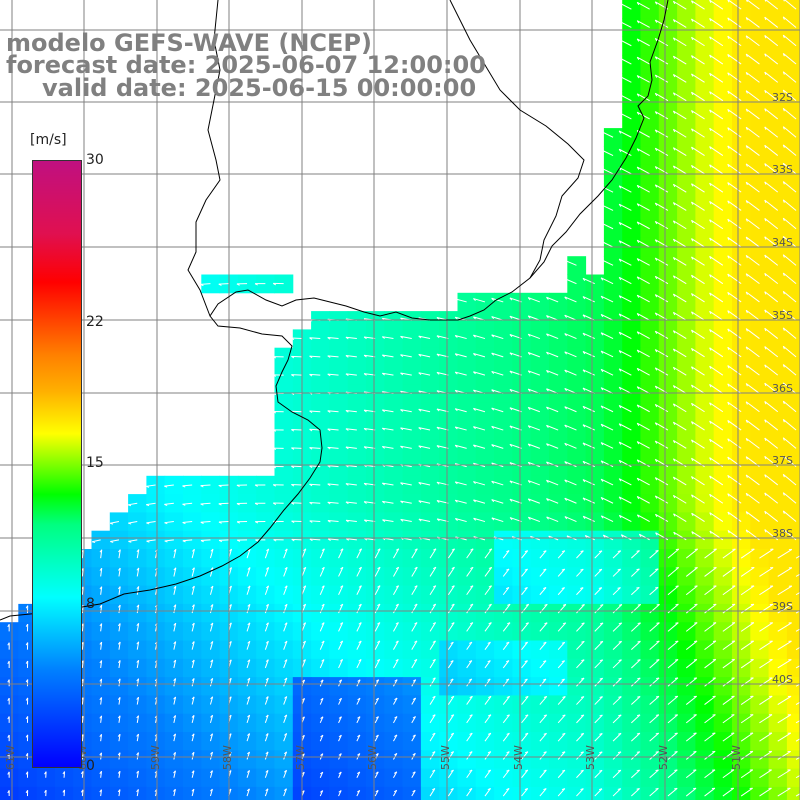 The image size is (800, 800). I want to click on longitude-label: 51W, so click(736, 757).